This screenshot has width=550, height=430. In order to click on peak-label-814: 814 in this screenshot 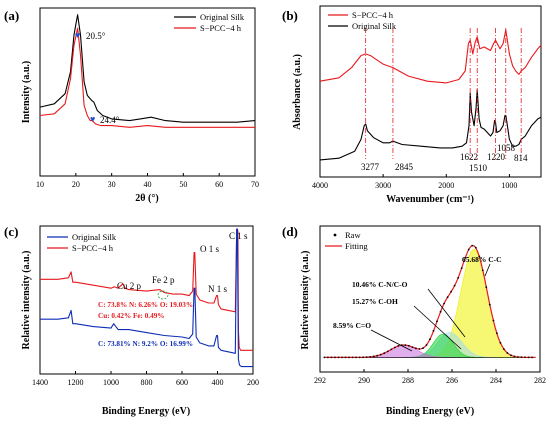, I will do `click(521, 158)`.